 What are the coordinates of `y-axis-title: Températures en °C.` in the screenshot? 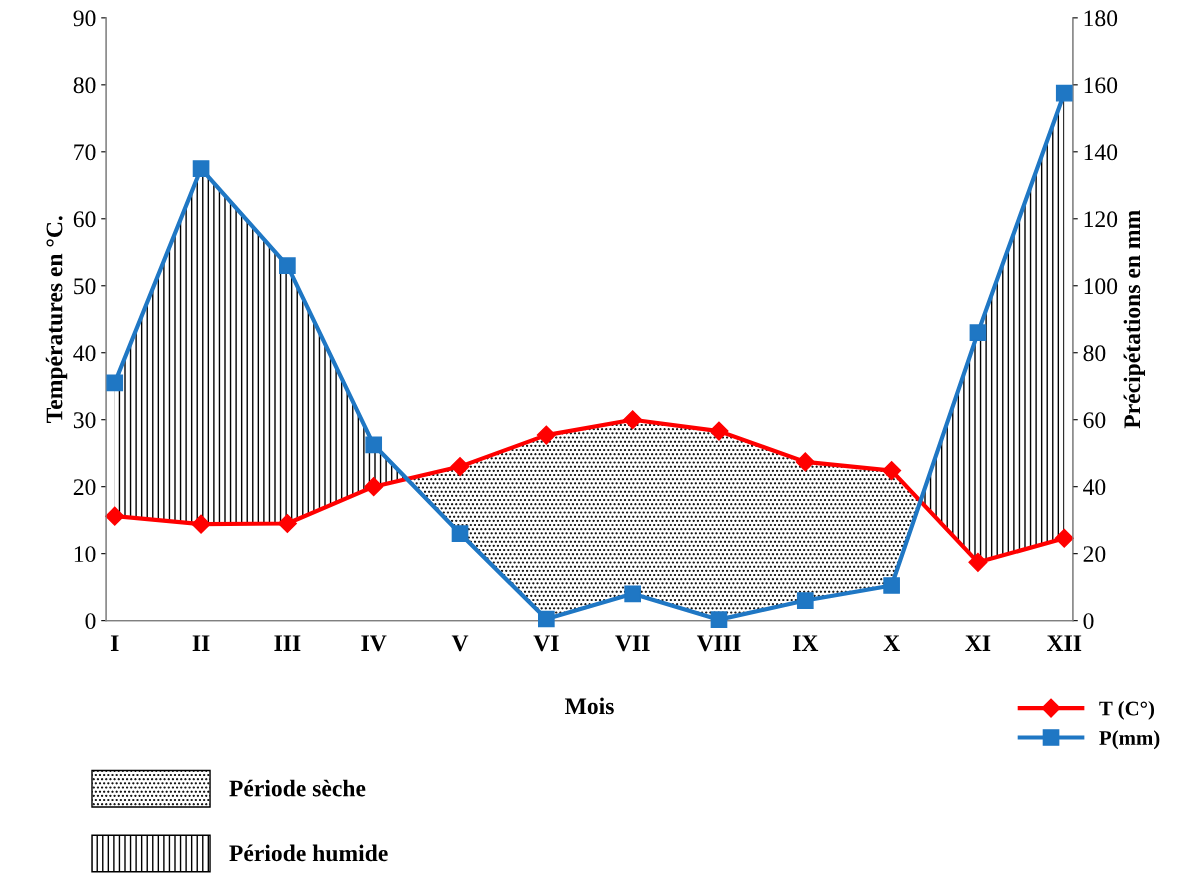 It's located at (56, 319).